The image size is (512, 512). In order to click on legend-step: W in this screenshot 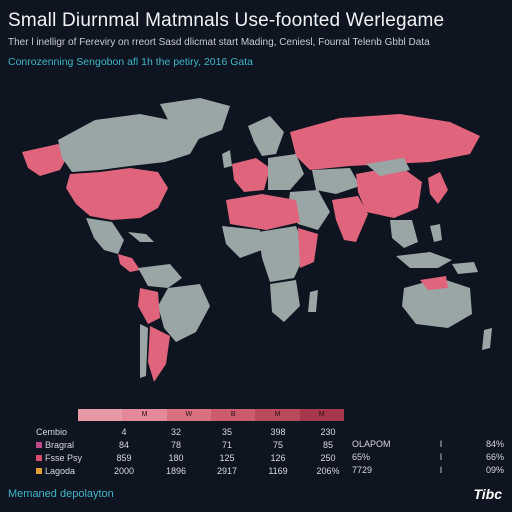, I will do `click(188, 415)`.